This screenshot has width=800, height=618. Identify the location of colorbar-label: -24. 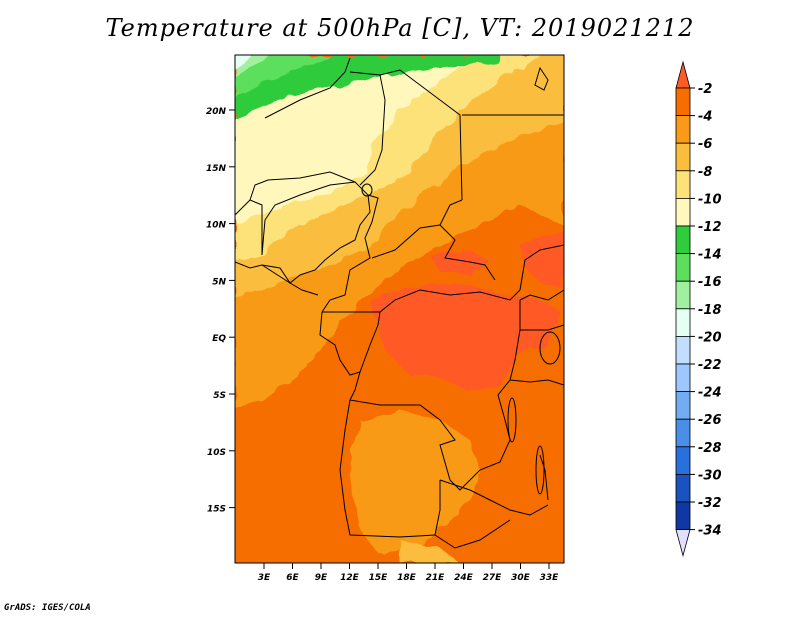
(710, 393).